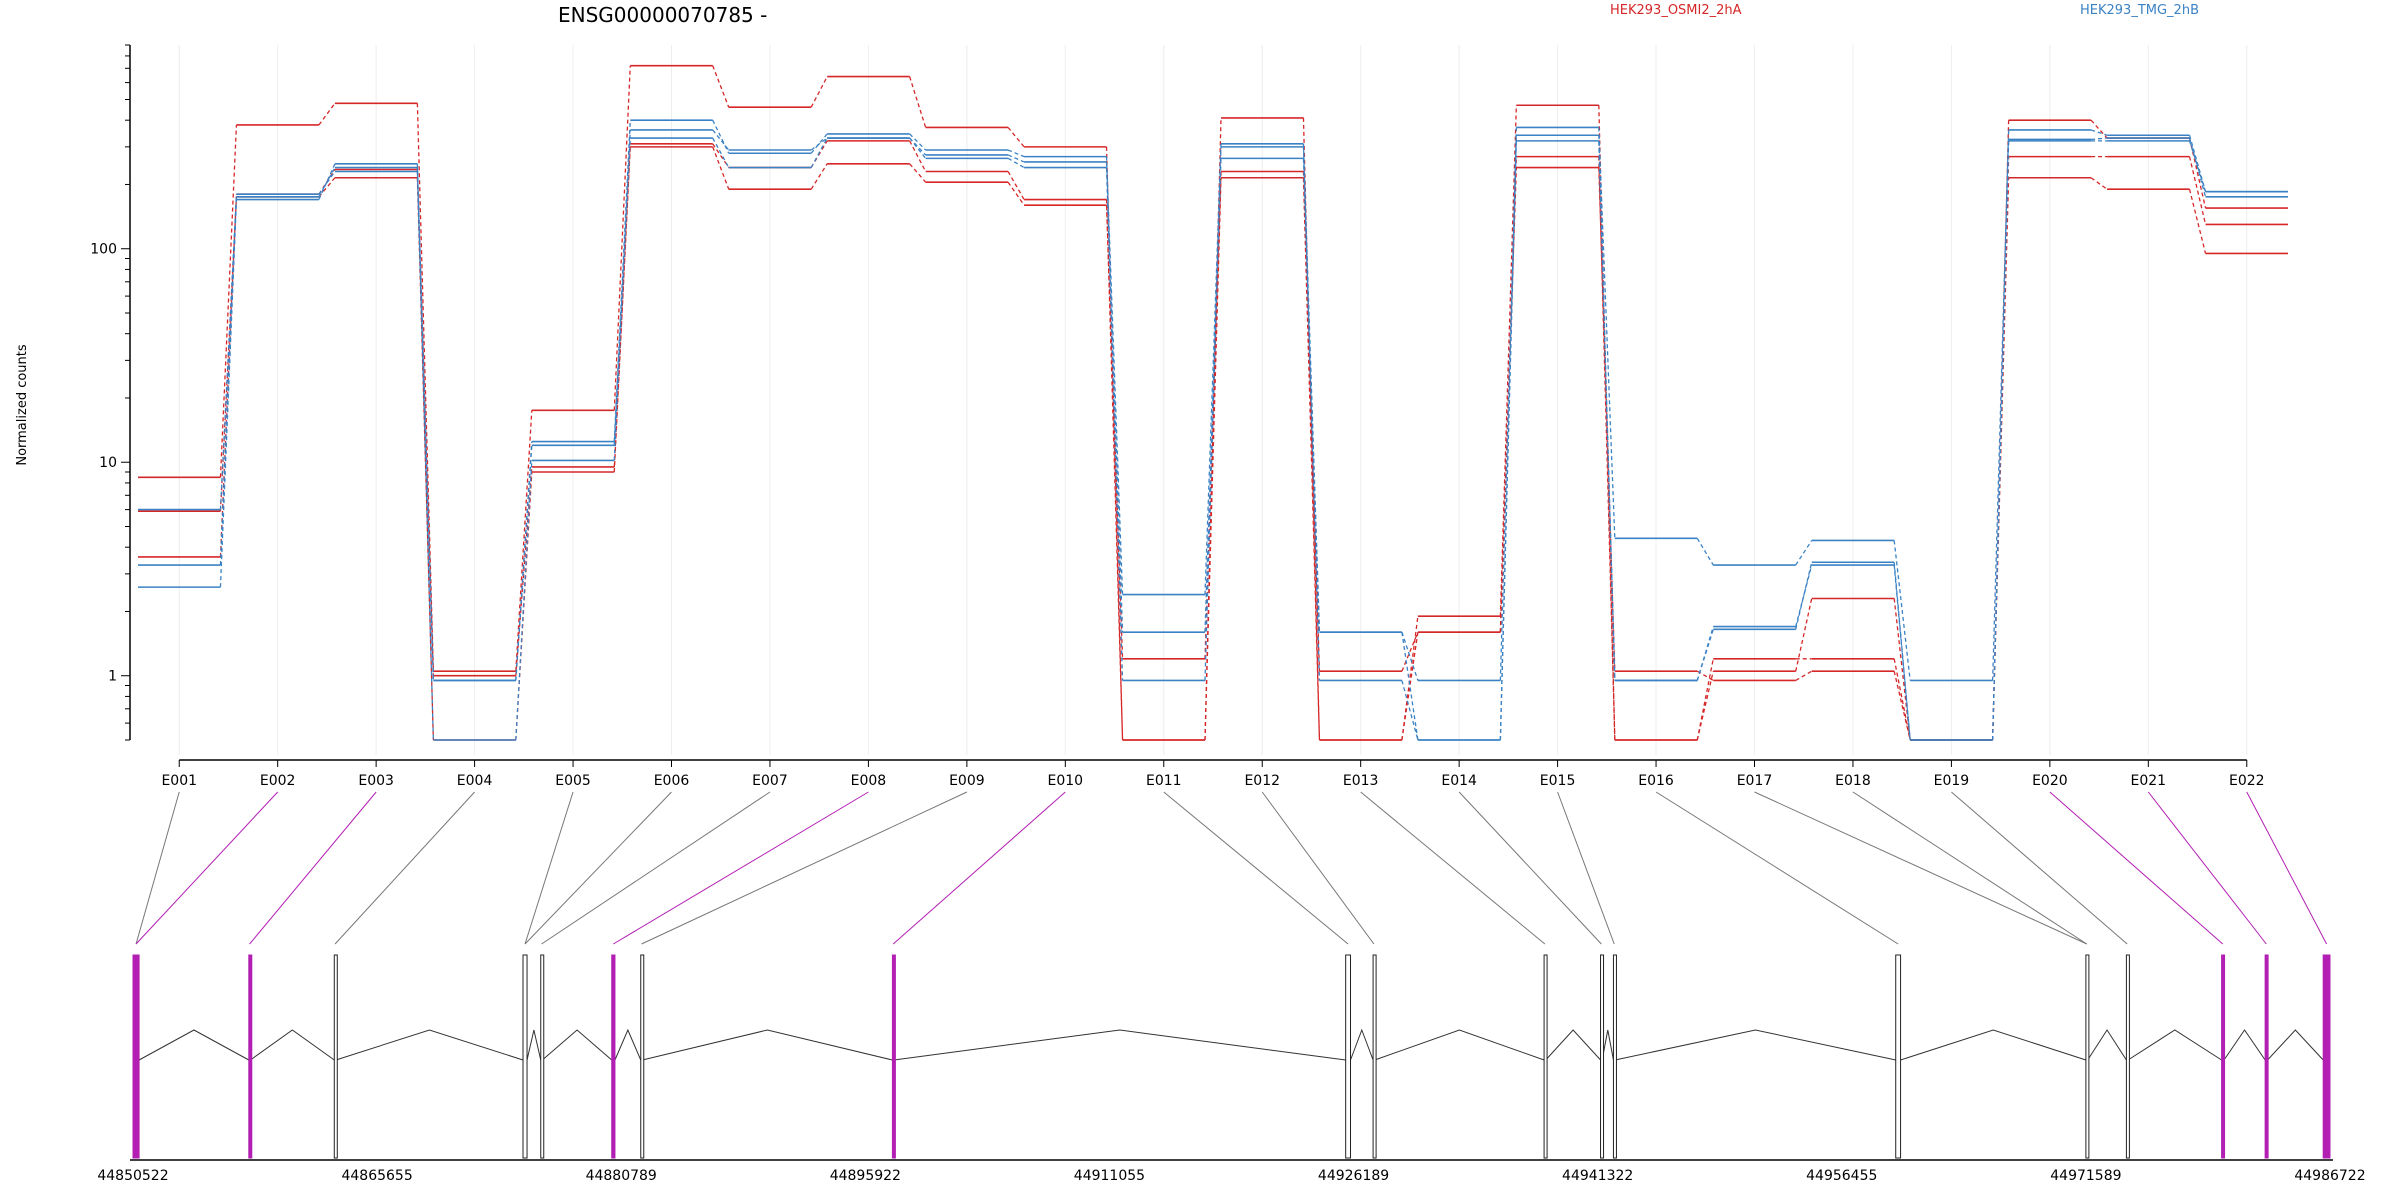 This screenshot has width=2400, height=1204. Describe the element at coordinates (1558, 781) in the screenshot. I see `x-tick-label-e015: E015` at that location.